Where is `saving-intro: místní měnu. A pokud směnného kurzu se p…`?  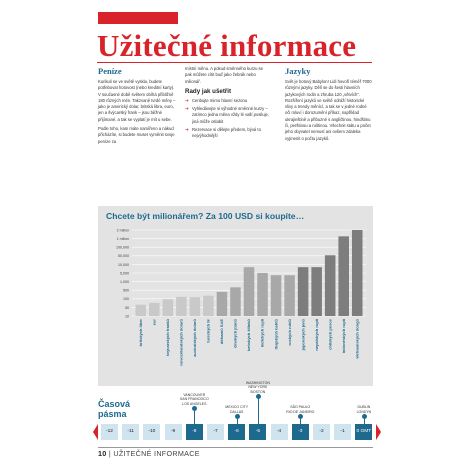
saving-intro: místní měnu. A pokud směnného kurzu se p… is located at coordinates (224, 75).